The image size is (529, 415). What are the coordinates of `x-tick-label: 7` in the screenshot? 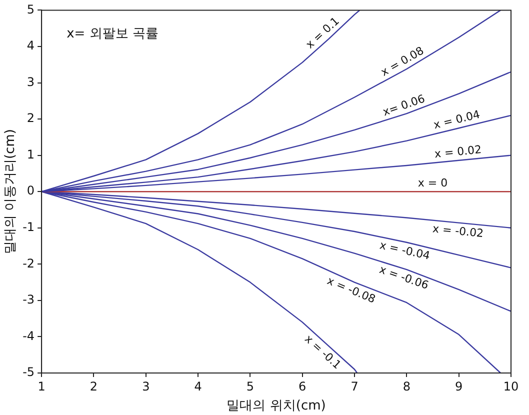 It's located at (354, 386).